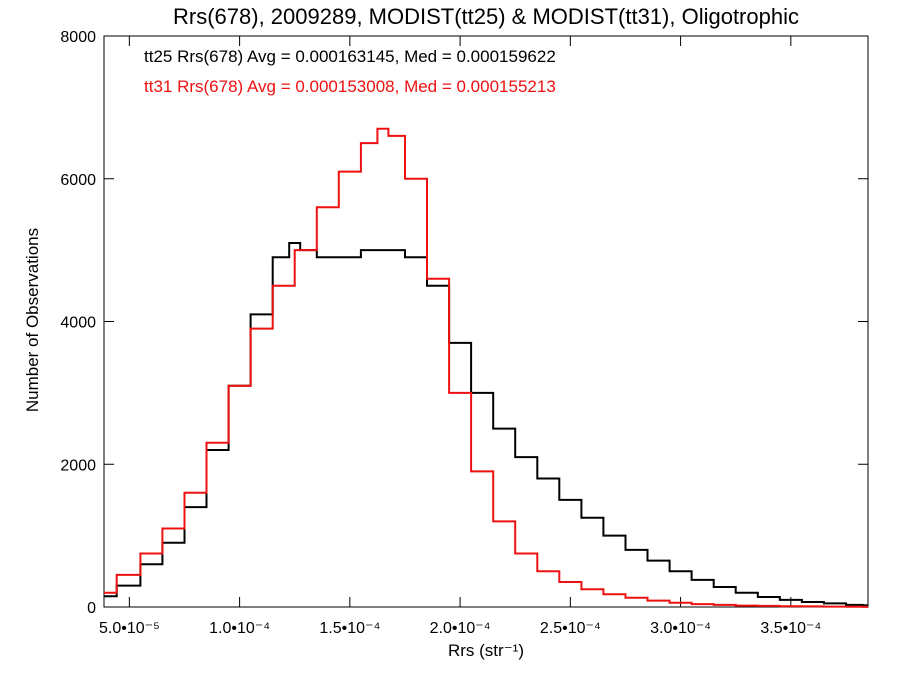  I want to click on y-tick-label: 8000, so click(78, 37).